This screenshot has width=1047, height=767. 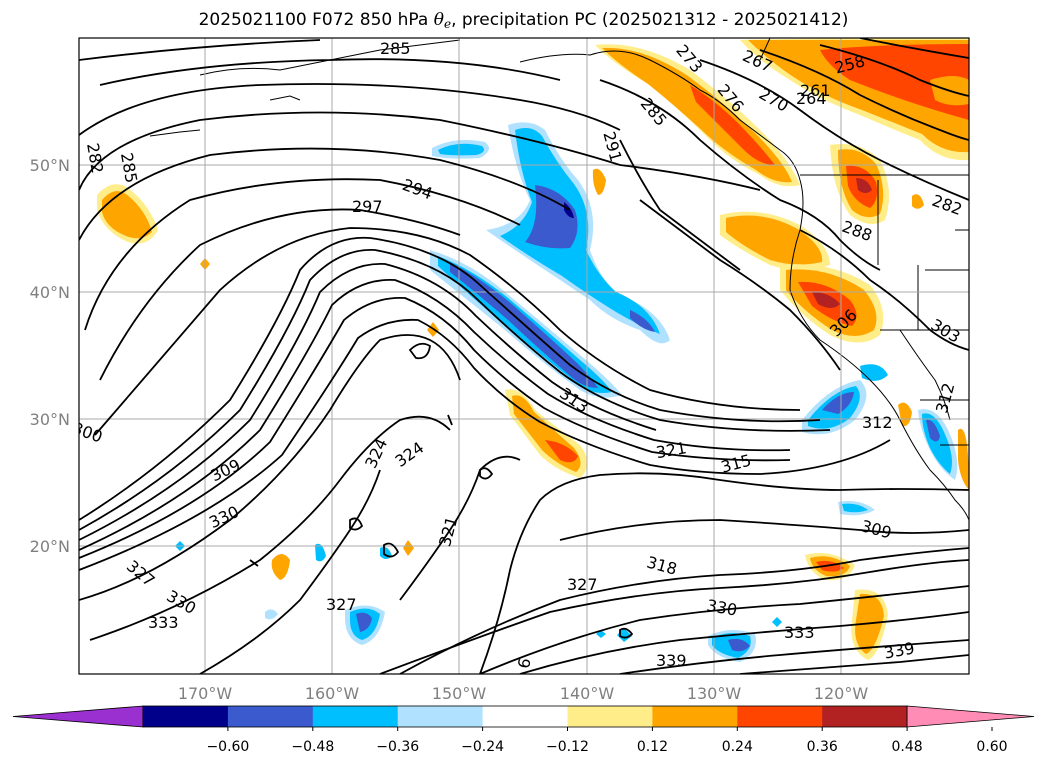 What do you see at coordinates (811, 98) in the screenshot?
I see `contour-label: 264` at bounding box center [811, 98].